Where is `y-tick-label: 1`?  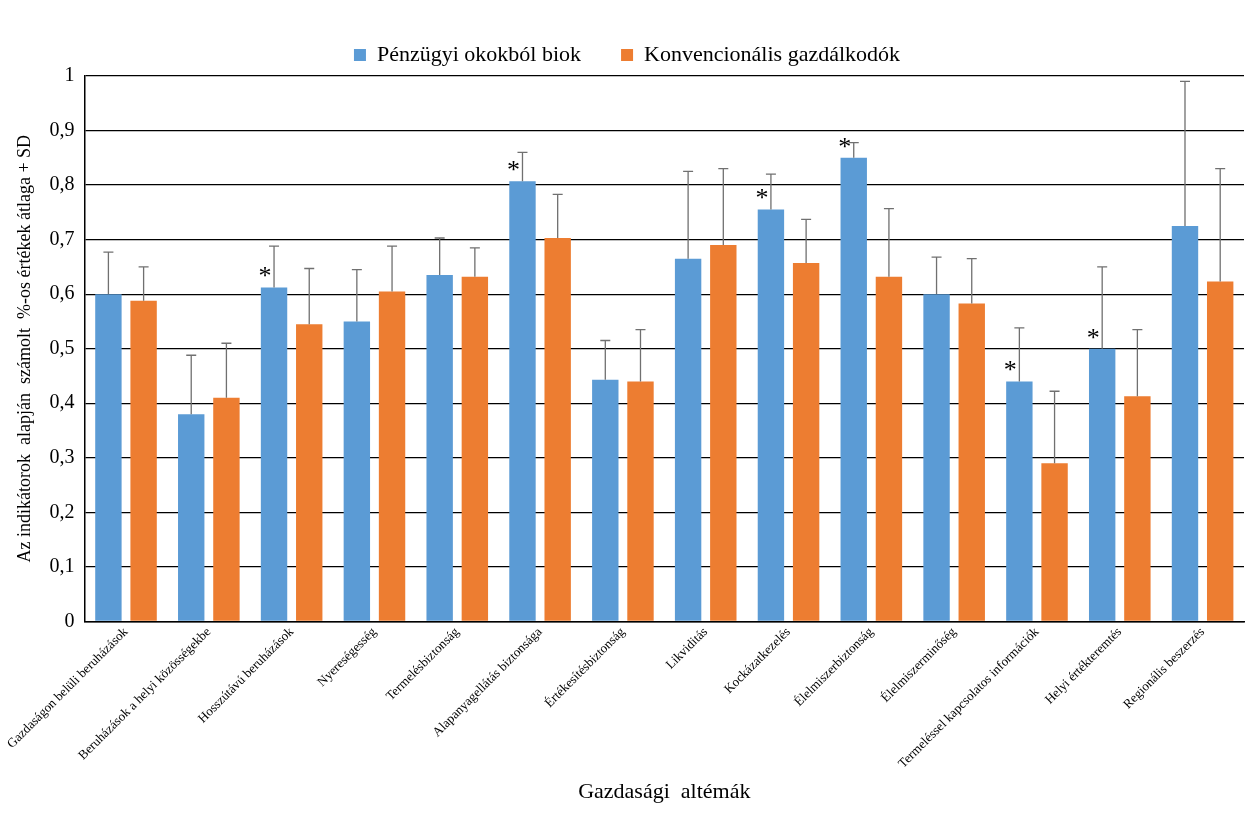 y-tick-label: 1 is located at coordinates (69, 74).